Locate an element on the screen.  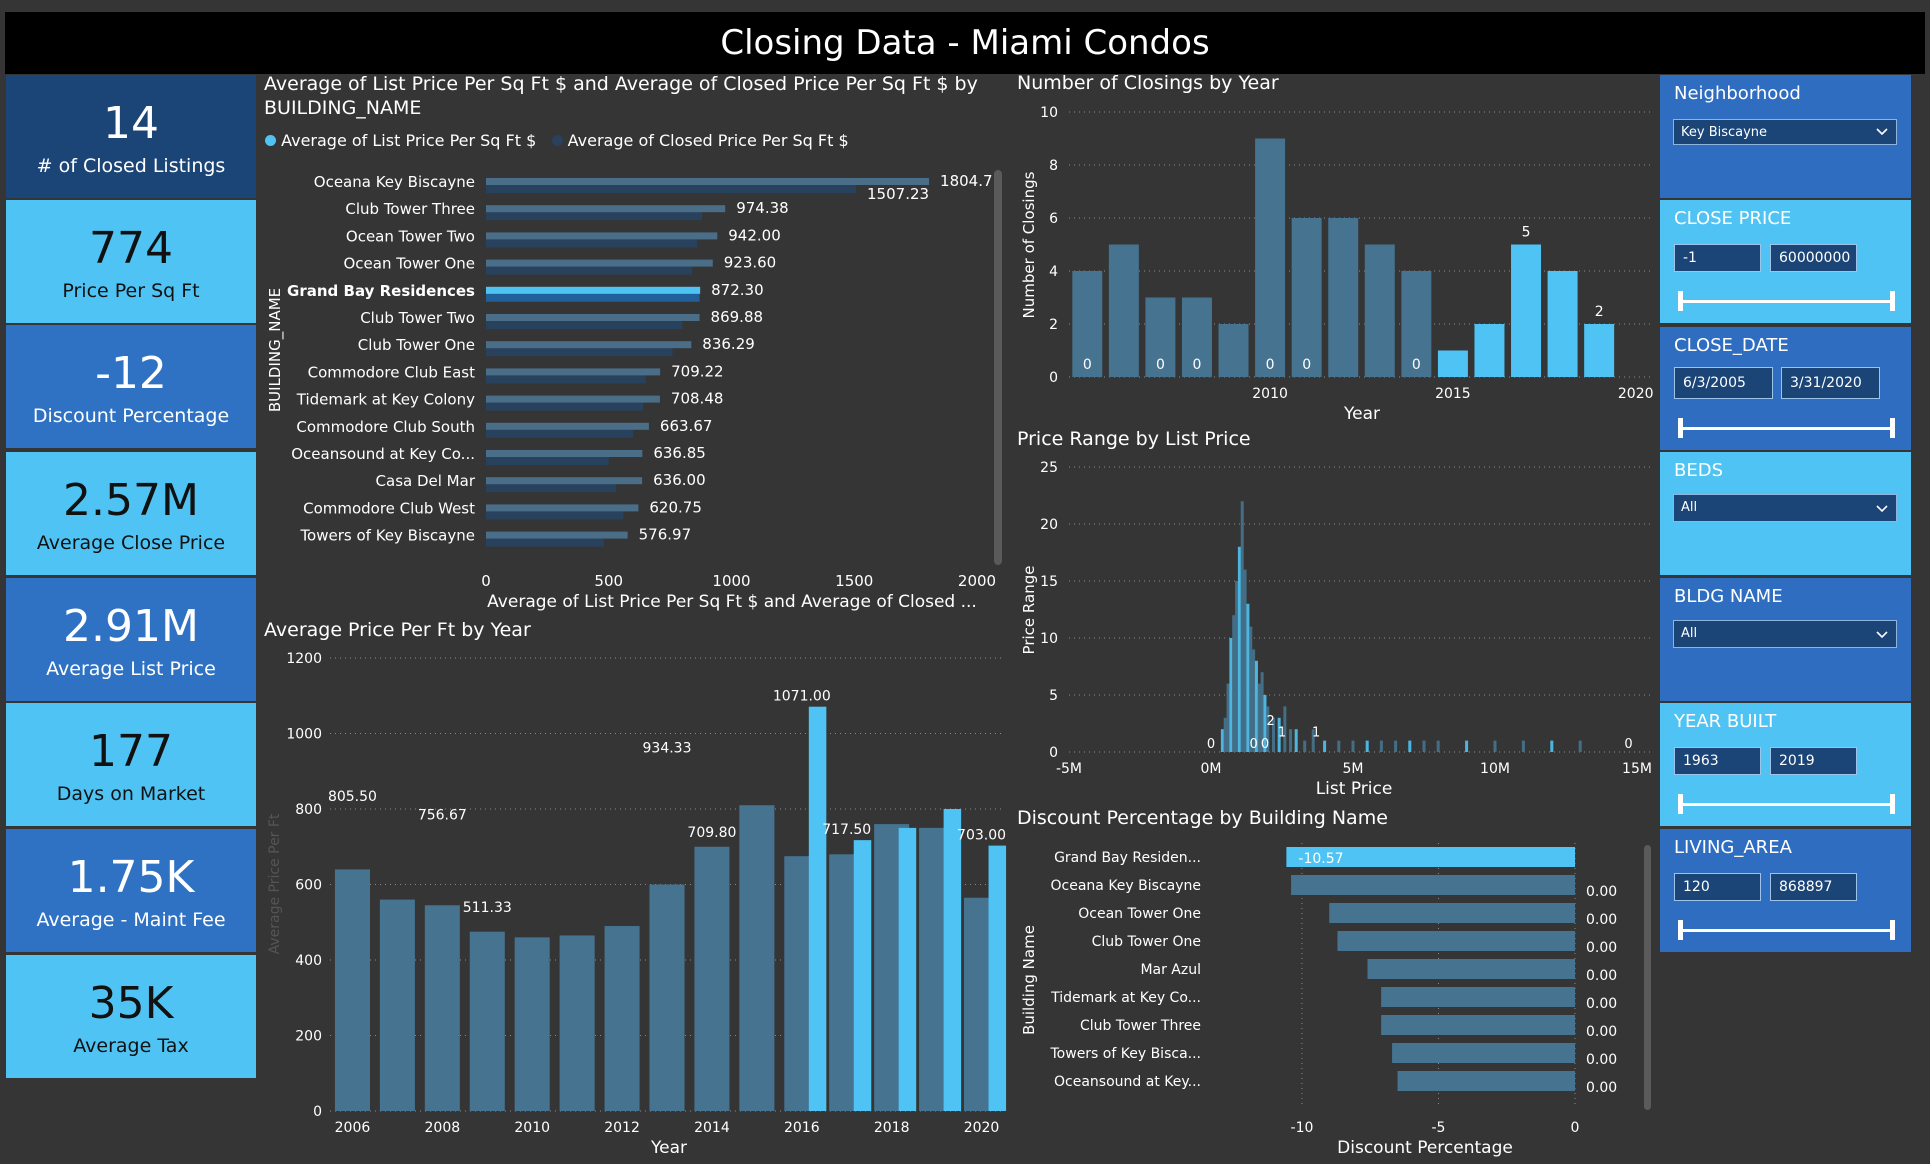
y-tick-label: 600 is located at coordinates (308, 886).